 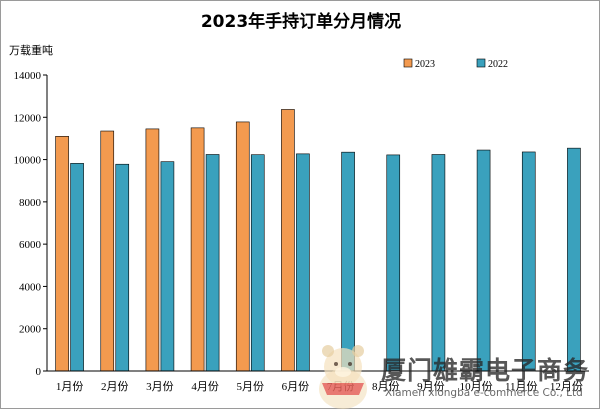 I want to click on x-tick-label: 10月份, so click(x=476, y=386).